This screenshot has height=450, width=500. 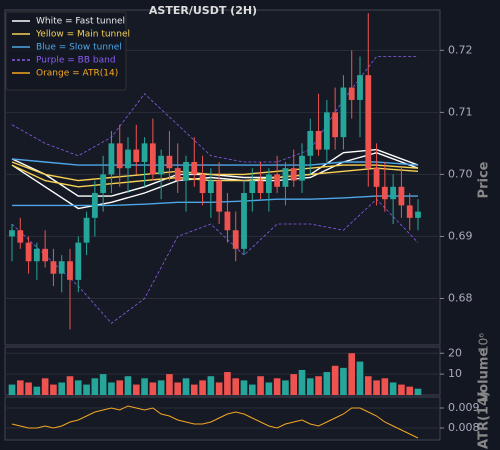 What do you see at coordinates (80, 22) in the screenshot?
I see `legend-label: White = Fast tunnel` at bounding box center [80, 22].